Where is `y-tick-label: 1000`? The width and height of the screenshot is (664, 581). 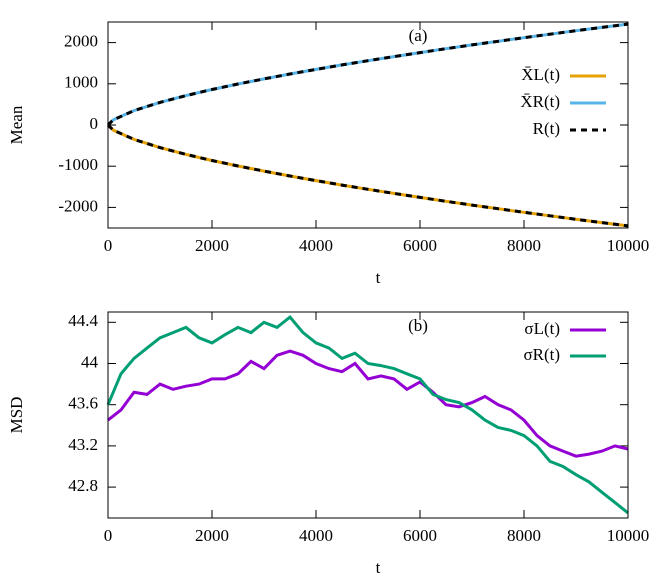 y-tick-label: 1000 is located at coordinates (81, 82).